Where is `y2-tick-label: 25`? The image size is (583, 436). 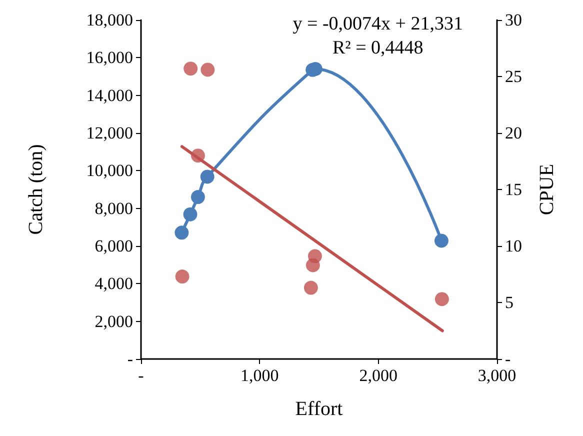
y2-tick-label: 25 is located at coordinates (513, 76).